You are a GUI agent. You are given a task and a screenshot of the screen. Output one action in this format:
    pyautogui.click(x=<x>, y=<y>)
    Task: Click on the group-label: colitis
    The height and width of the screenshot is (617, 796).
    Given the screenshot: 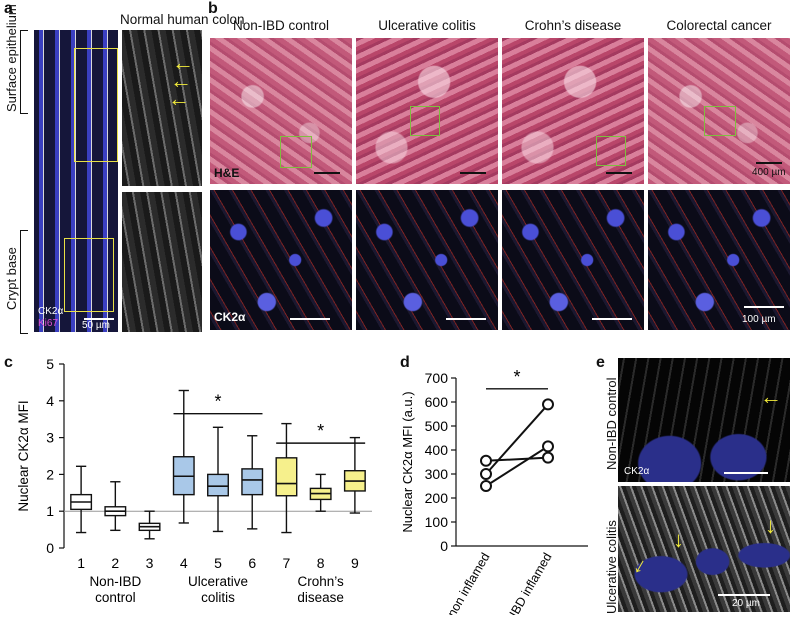 What is the action you would take?
    pyautogui.click(x=218, y=597)
    